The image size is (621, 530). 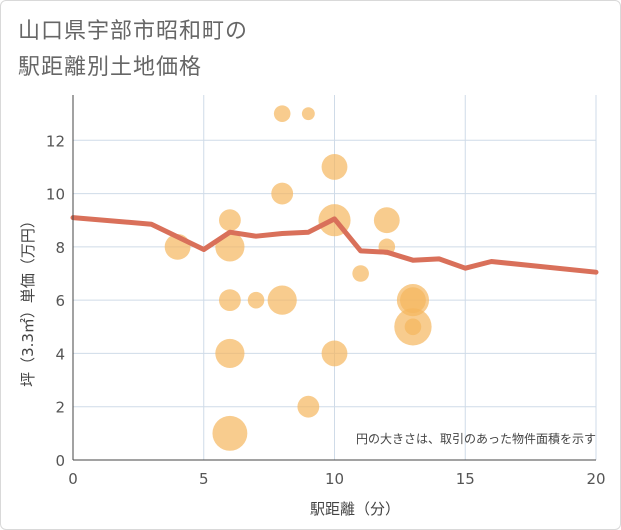 I want to click on y-tick-label-4: 4, so click(x=60, y=354).